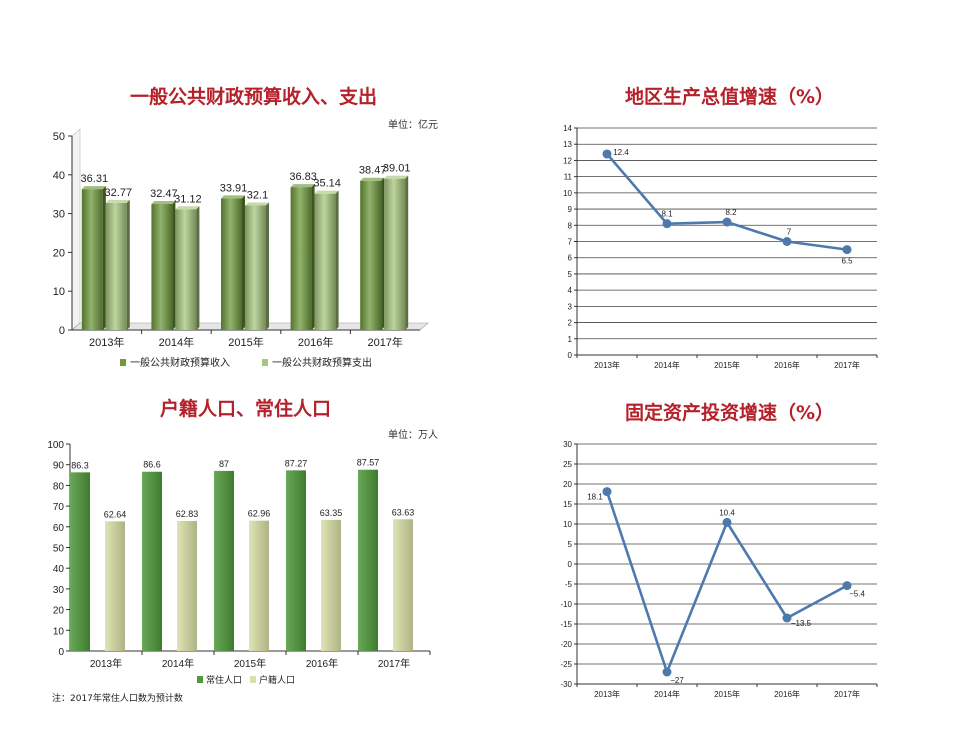 This screenshot has width=962, height=748. Describe the element at coordinates (413, 125) in the screenshot. I see `chart1-unit-label: 单位：亿元` at that location.